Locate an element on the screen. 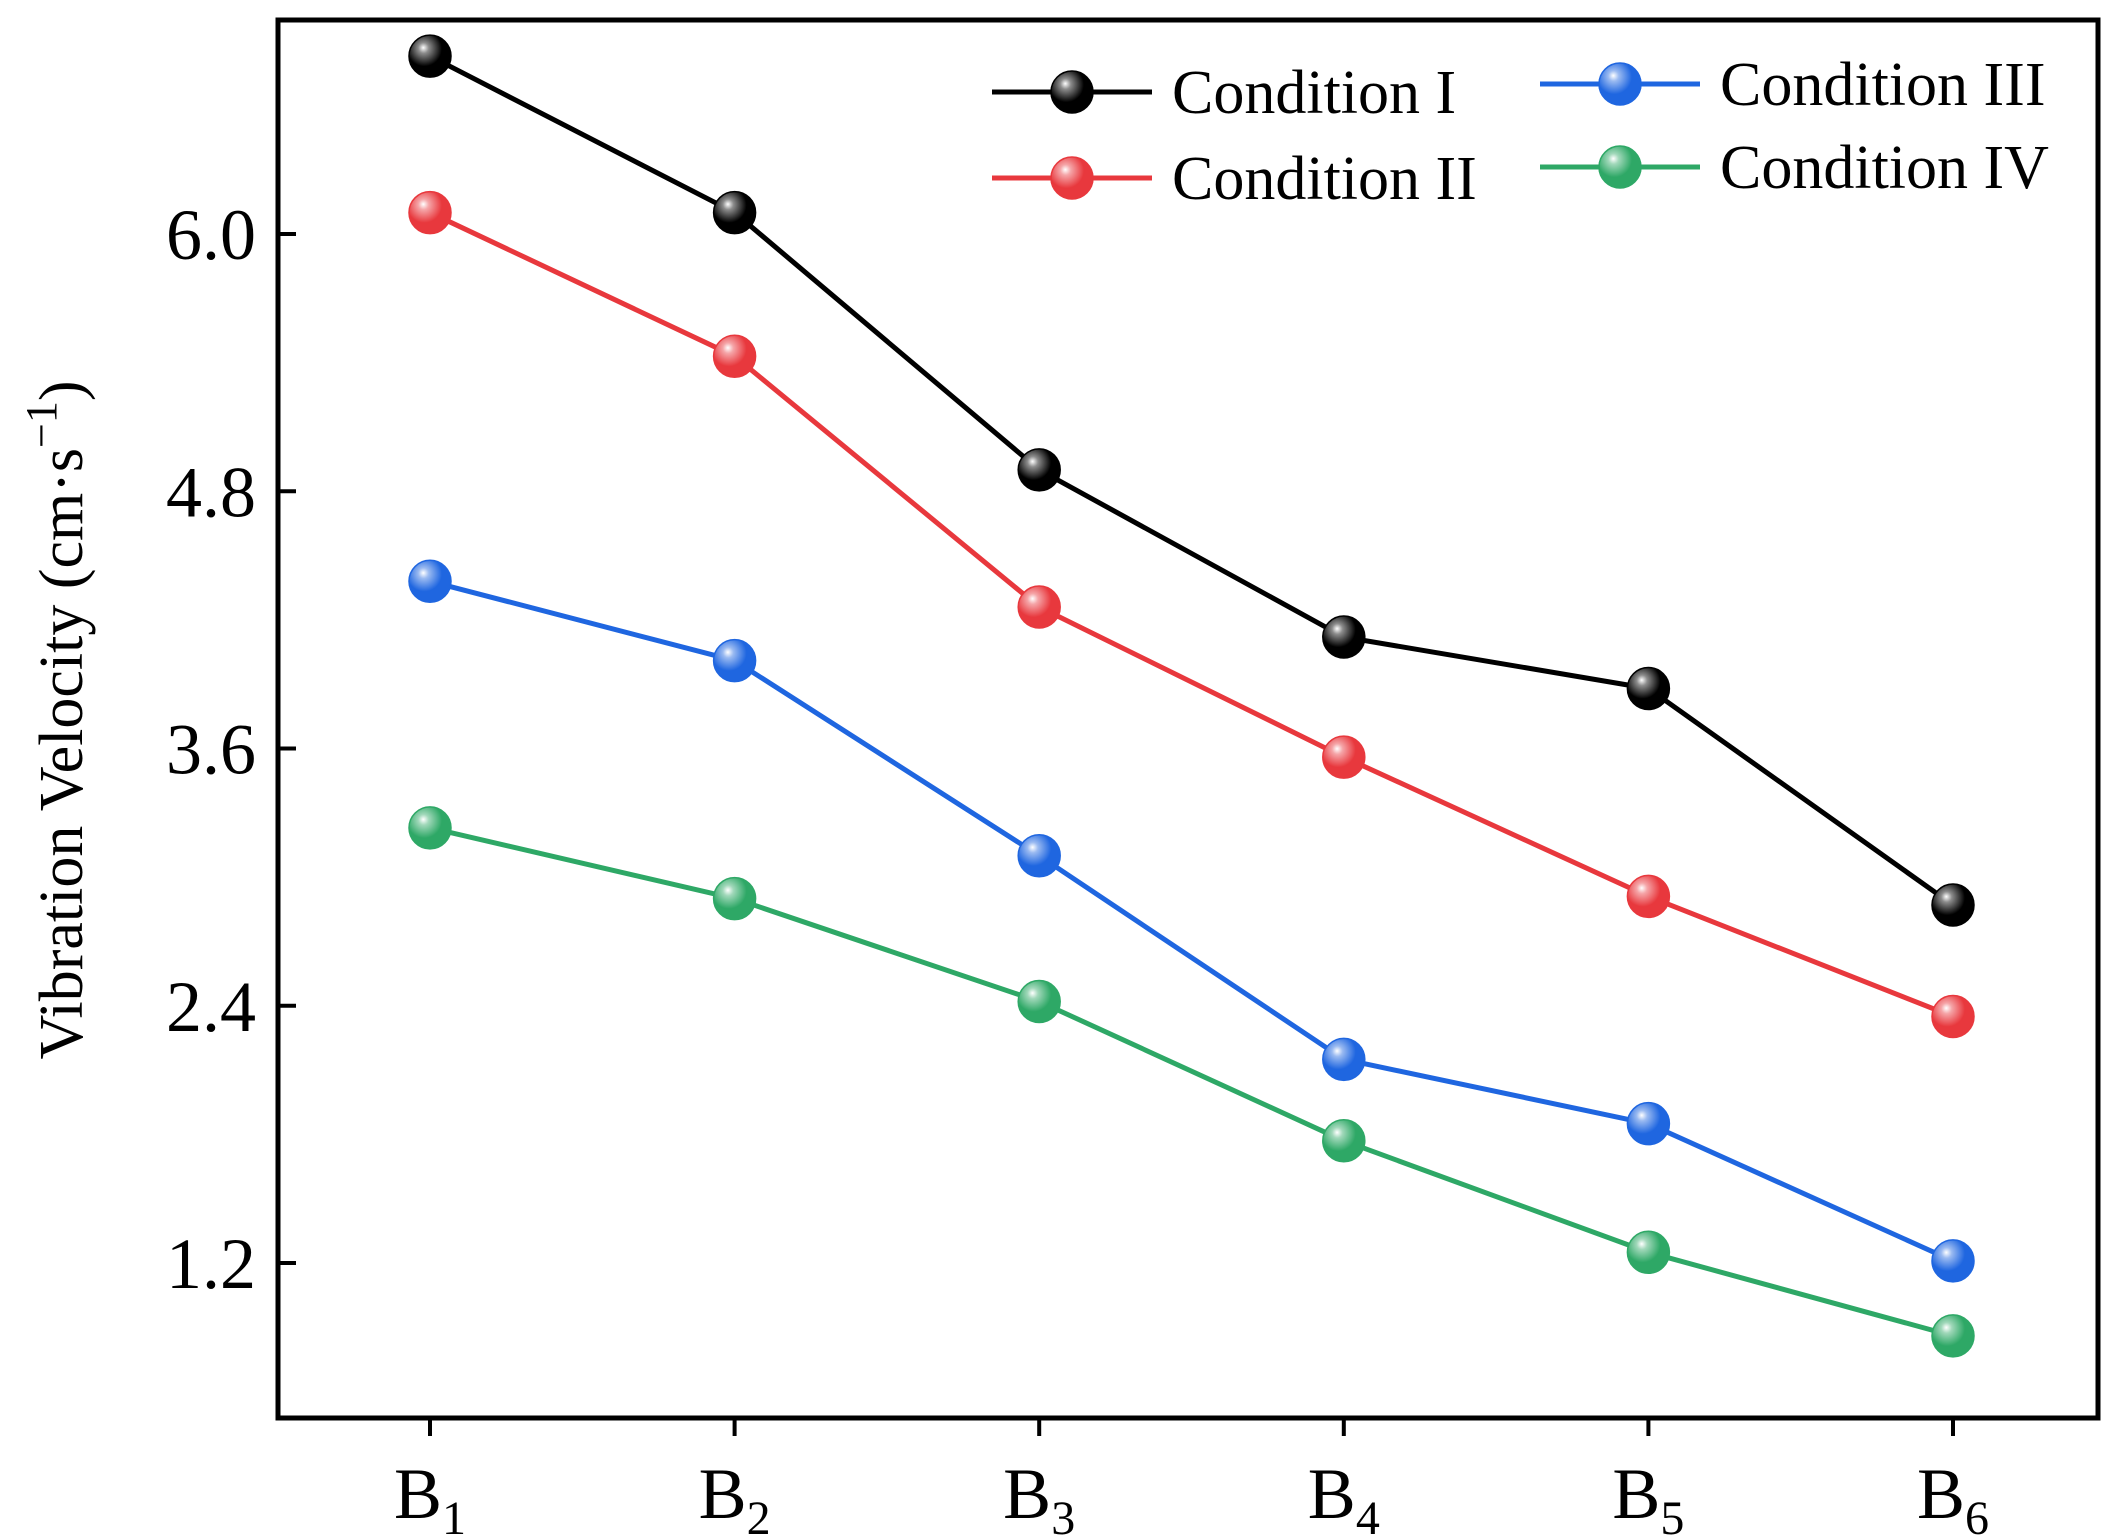 Image resolution: width=2124 pixels, height=1535 pixels. y-axis: 1.2 2.4 3.6 4.8 6.0 is located at coordinates (231, 749).